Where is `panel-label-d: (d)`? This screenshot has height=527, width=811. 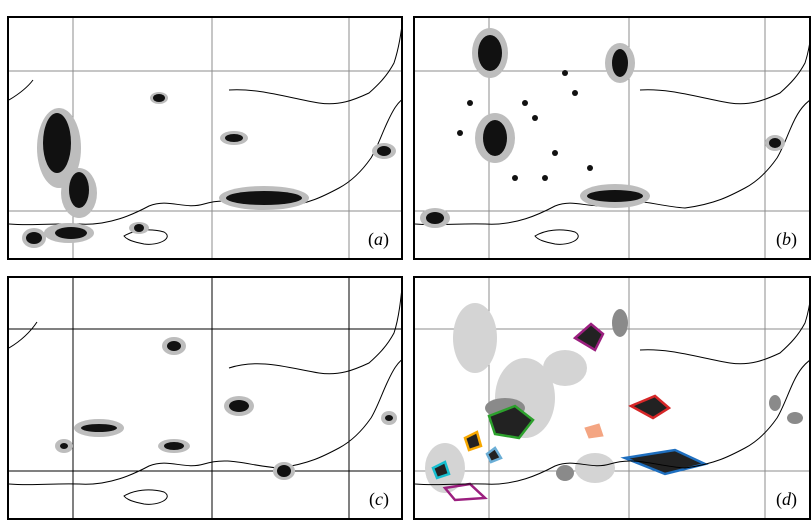
panel-label-d: (d) is located at coordinates (786, 499).